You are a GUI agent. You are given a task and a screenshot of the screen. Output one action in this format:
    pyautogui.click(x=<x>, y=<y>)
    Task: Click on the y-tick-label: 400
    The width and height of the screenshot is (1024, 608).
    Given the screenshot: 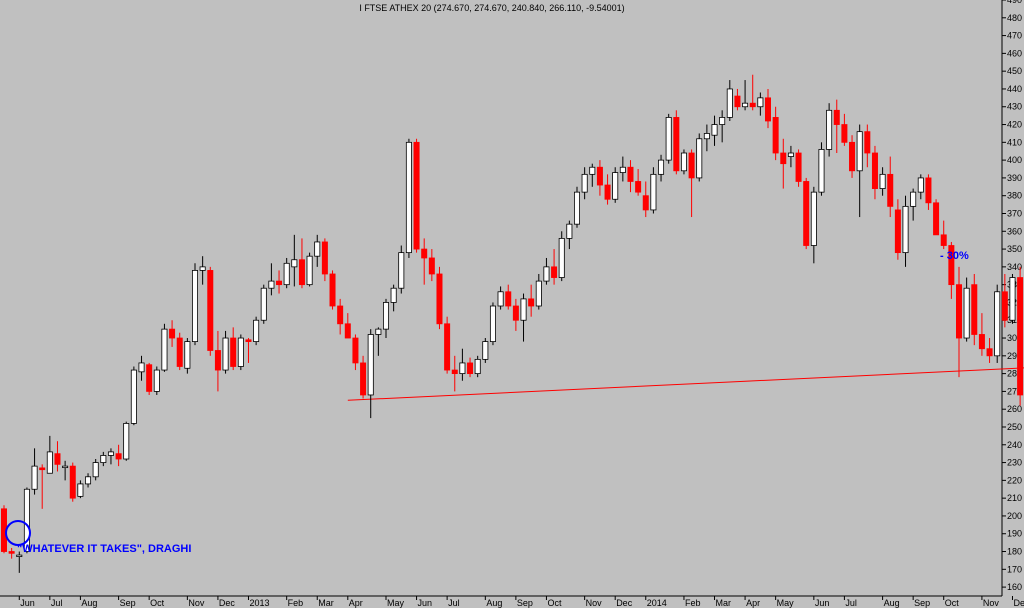 What is the action you would take?
    pyautogui.click(x=1014, y=160)
    